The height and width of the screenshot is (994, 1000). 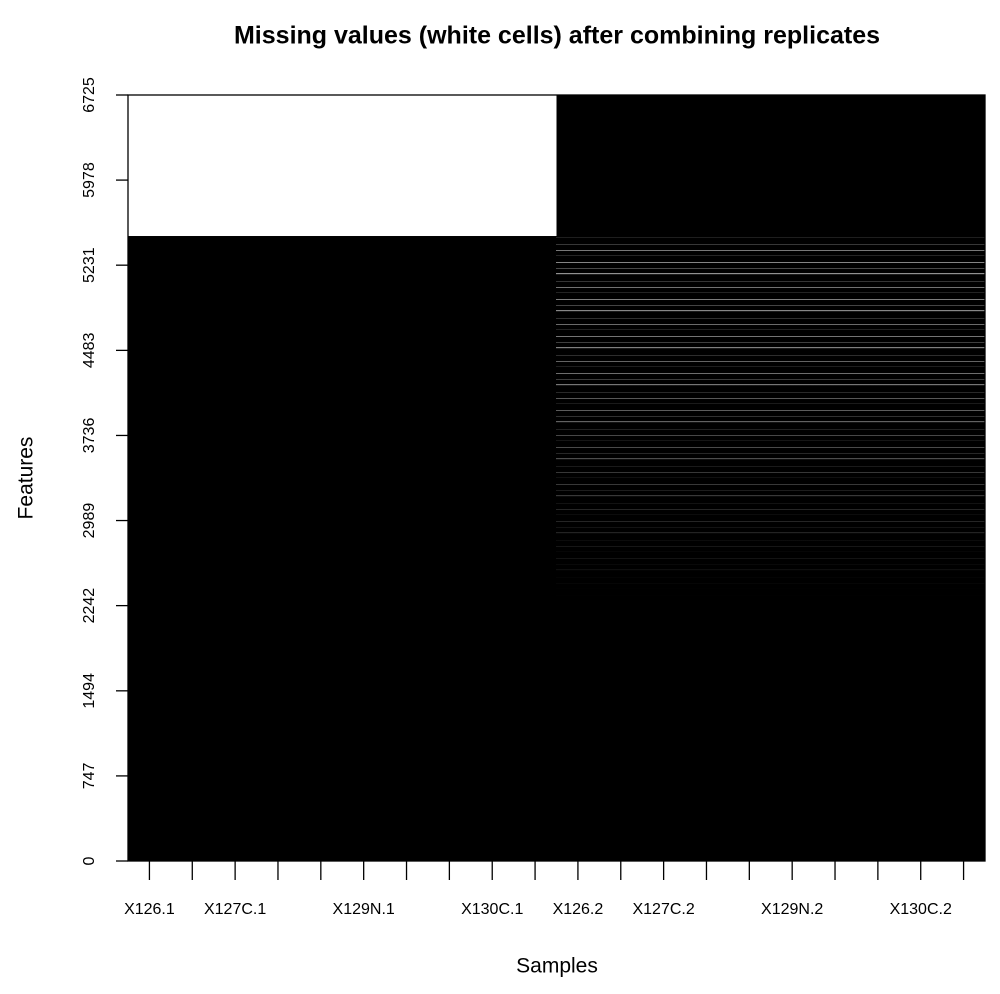 What do you see at coordinates (26, 478) in the screenshot?
I see `y-axis-label: Features` at bounding box center [26, 478].